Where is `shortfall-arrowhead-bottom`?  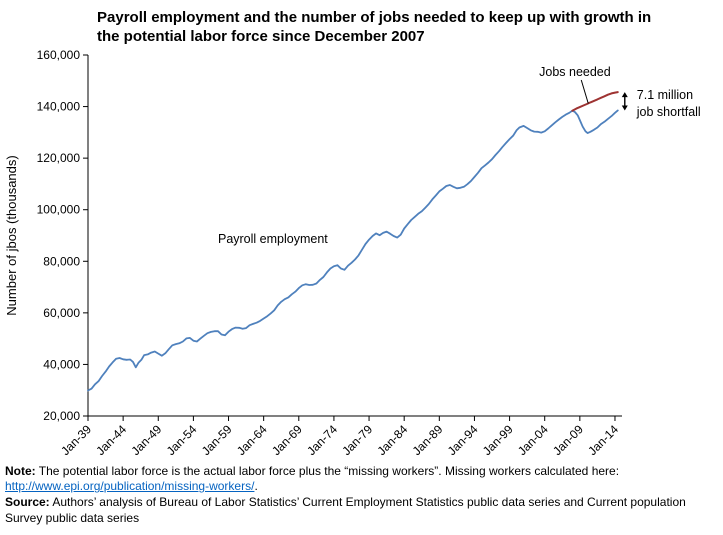
shortfall-arrowhead-bottom is located at coordinates (624, 107).